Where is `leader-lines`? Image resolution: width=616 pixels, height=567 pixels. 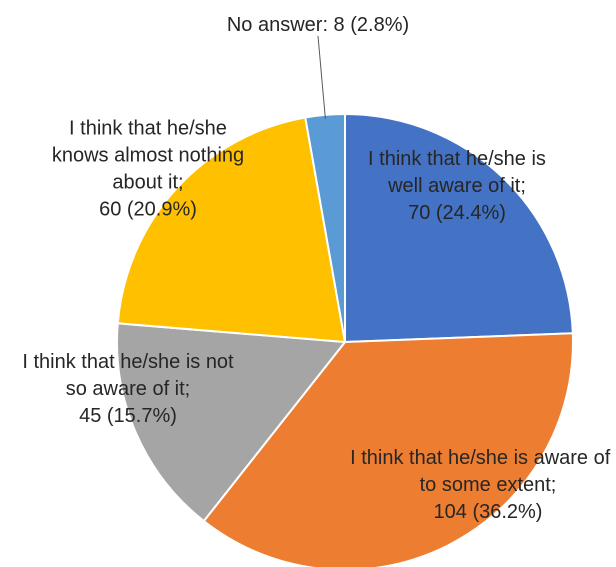 leader-lines is located at coordinates (321, 77).